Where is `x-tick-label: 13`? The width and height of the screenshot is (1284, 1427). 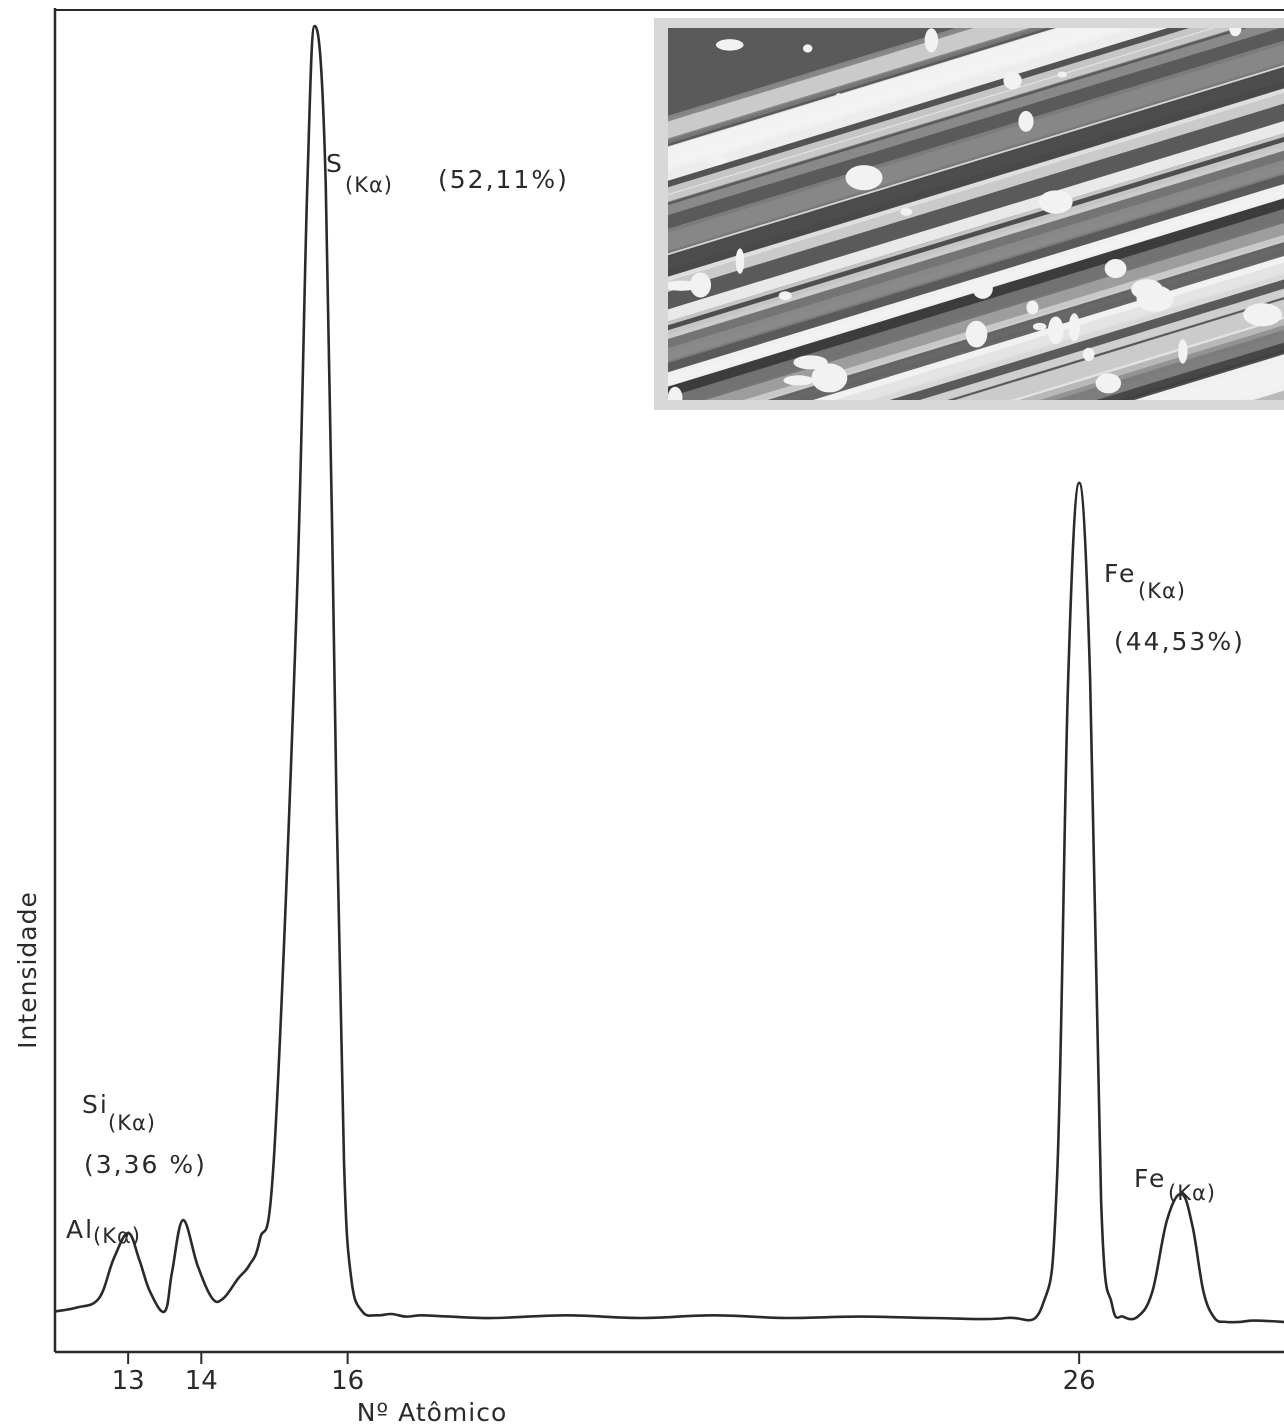 x-tick-label: 13 is located at coordinates (128, 1381).